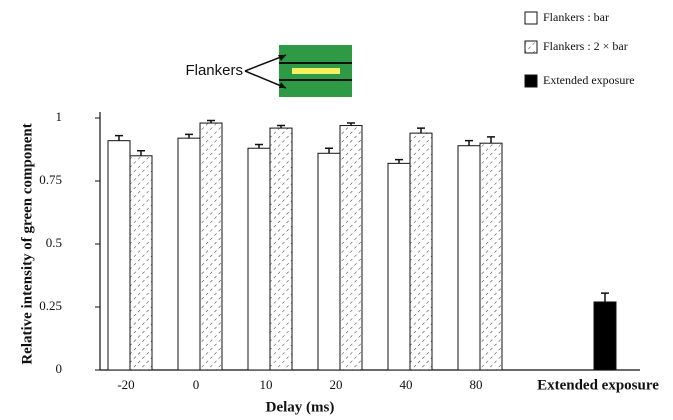 The image size is (673, 420). I want to click on x-tick-label: -20, so click(125, 384).